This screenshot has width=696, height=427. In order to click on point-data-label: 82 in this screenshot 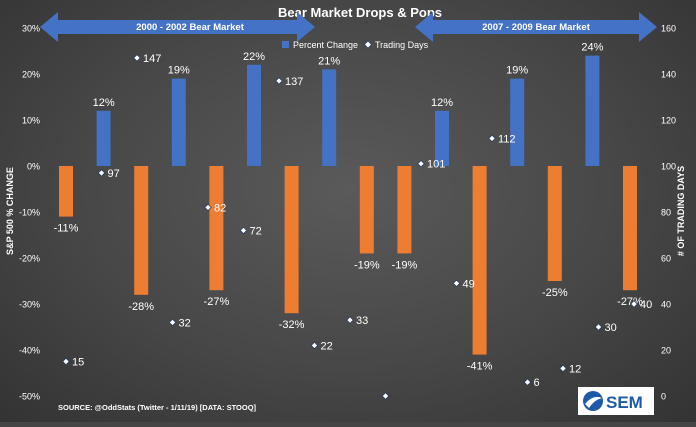, I will do `click(220, 208)`.